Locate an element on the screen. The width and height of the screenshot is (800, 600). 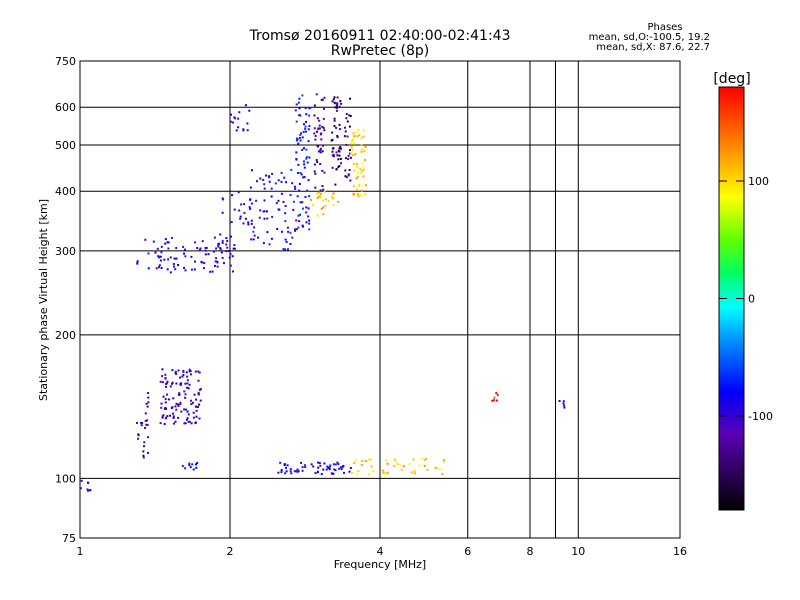
colorbar-ticks: 100 0 -100 is located at coordinates (746, 299).